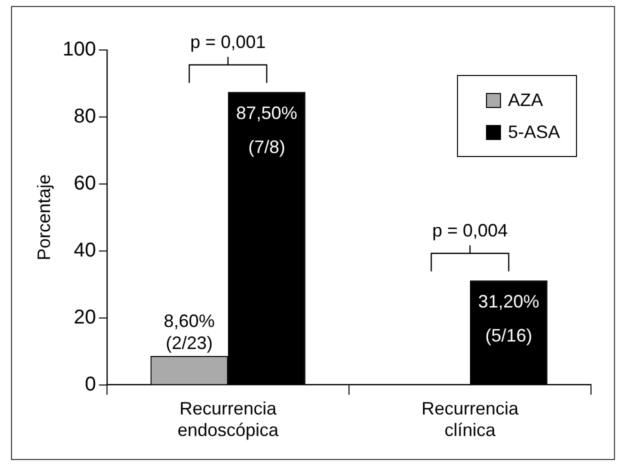 Image resolution: width=631 pixels, height=464 pixels. What do you see at coordinates (534, 132) in the screenshot?
I see `legend-label: 5-ASA` at bounding box center [534, 132].